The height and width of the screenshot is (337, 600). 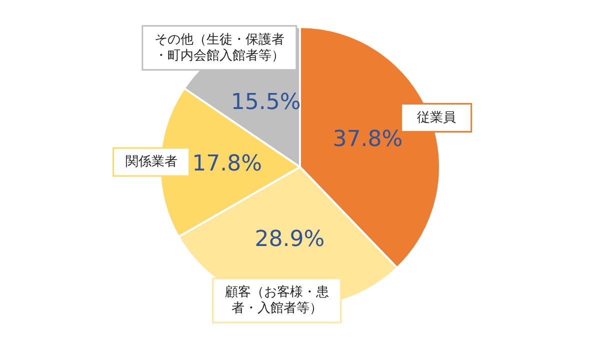 I want to click on data-label: 28.9%, so click(x=289, y=239).